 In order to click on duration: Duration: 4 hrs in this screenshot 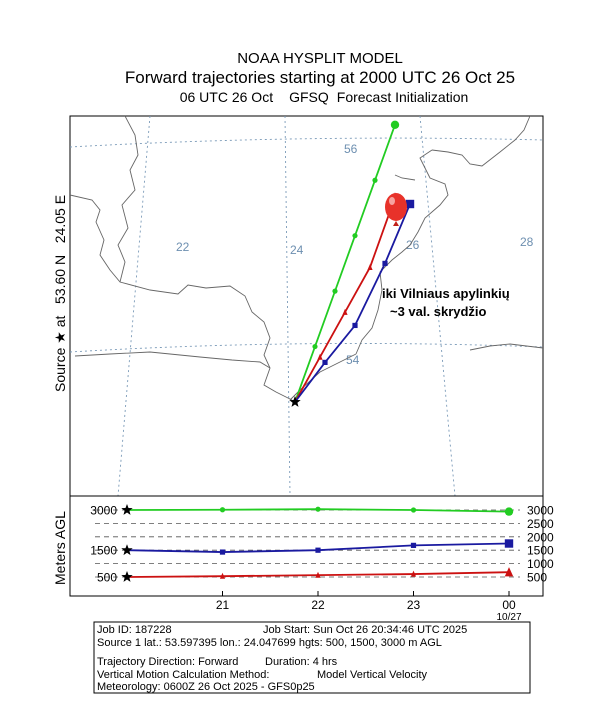, I will do `click(301, 662)`.